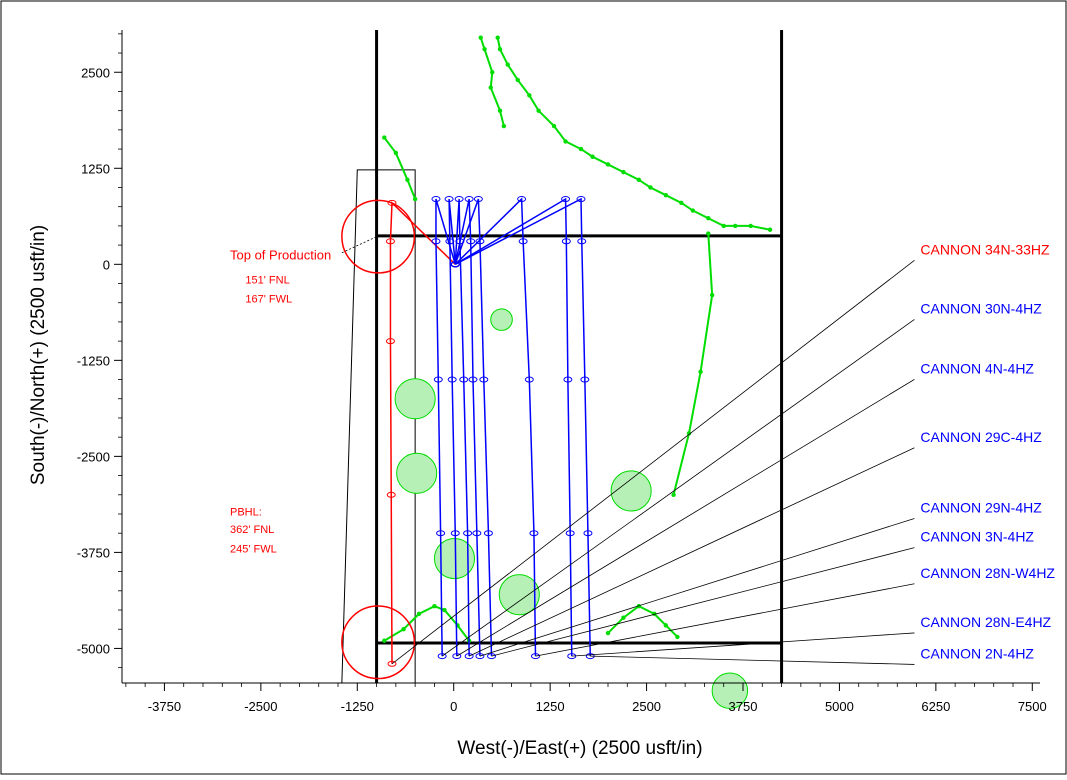  Describe the element at coordinates (981, 308) in the screenshot. I see `well-label-cannon-30n-4hz: CANNON 30N-4HZ` at that location.